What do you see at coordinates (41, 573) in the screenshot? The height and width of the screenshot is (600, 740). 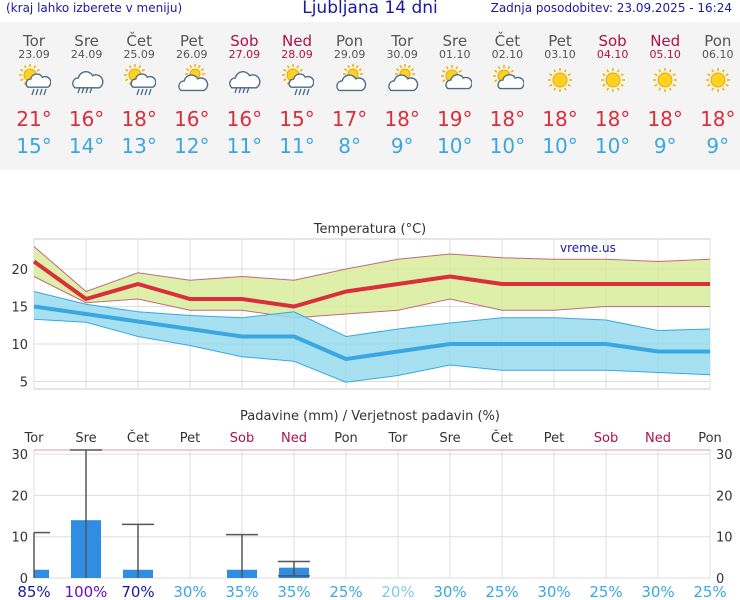 I see `precip-bar` at bounding box center [41, 573].